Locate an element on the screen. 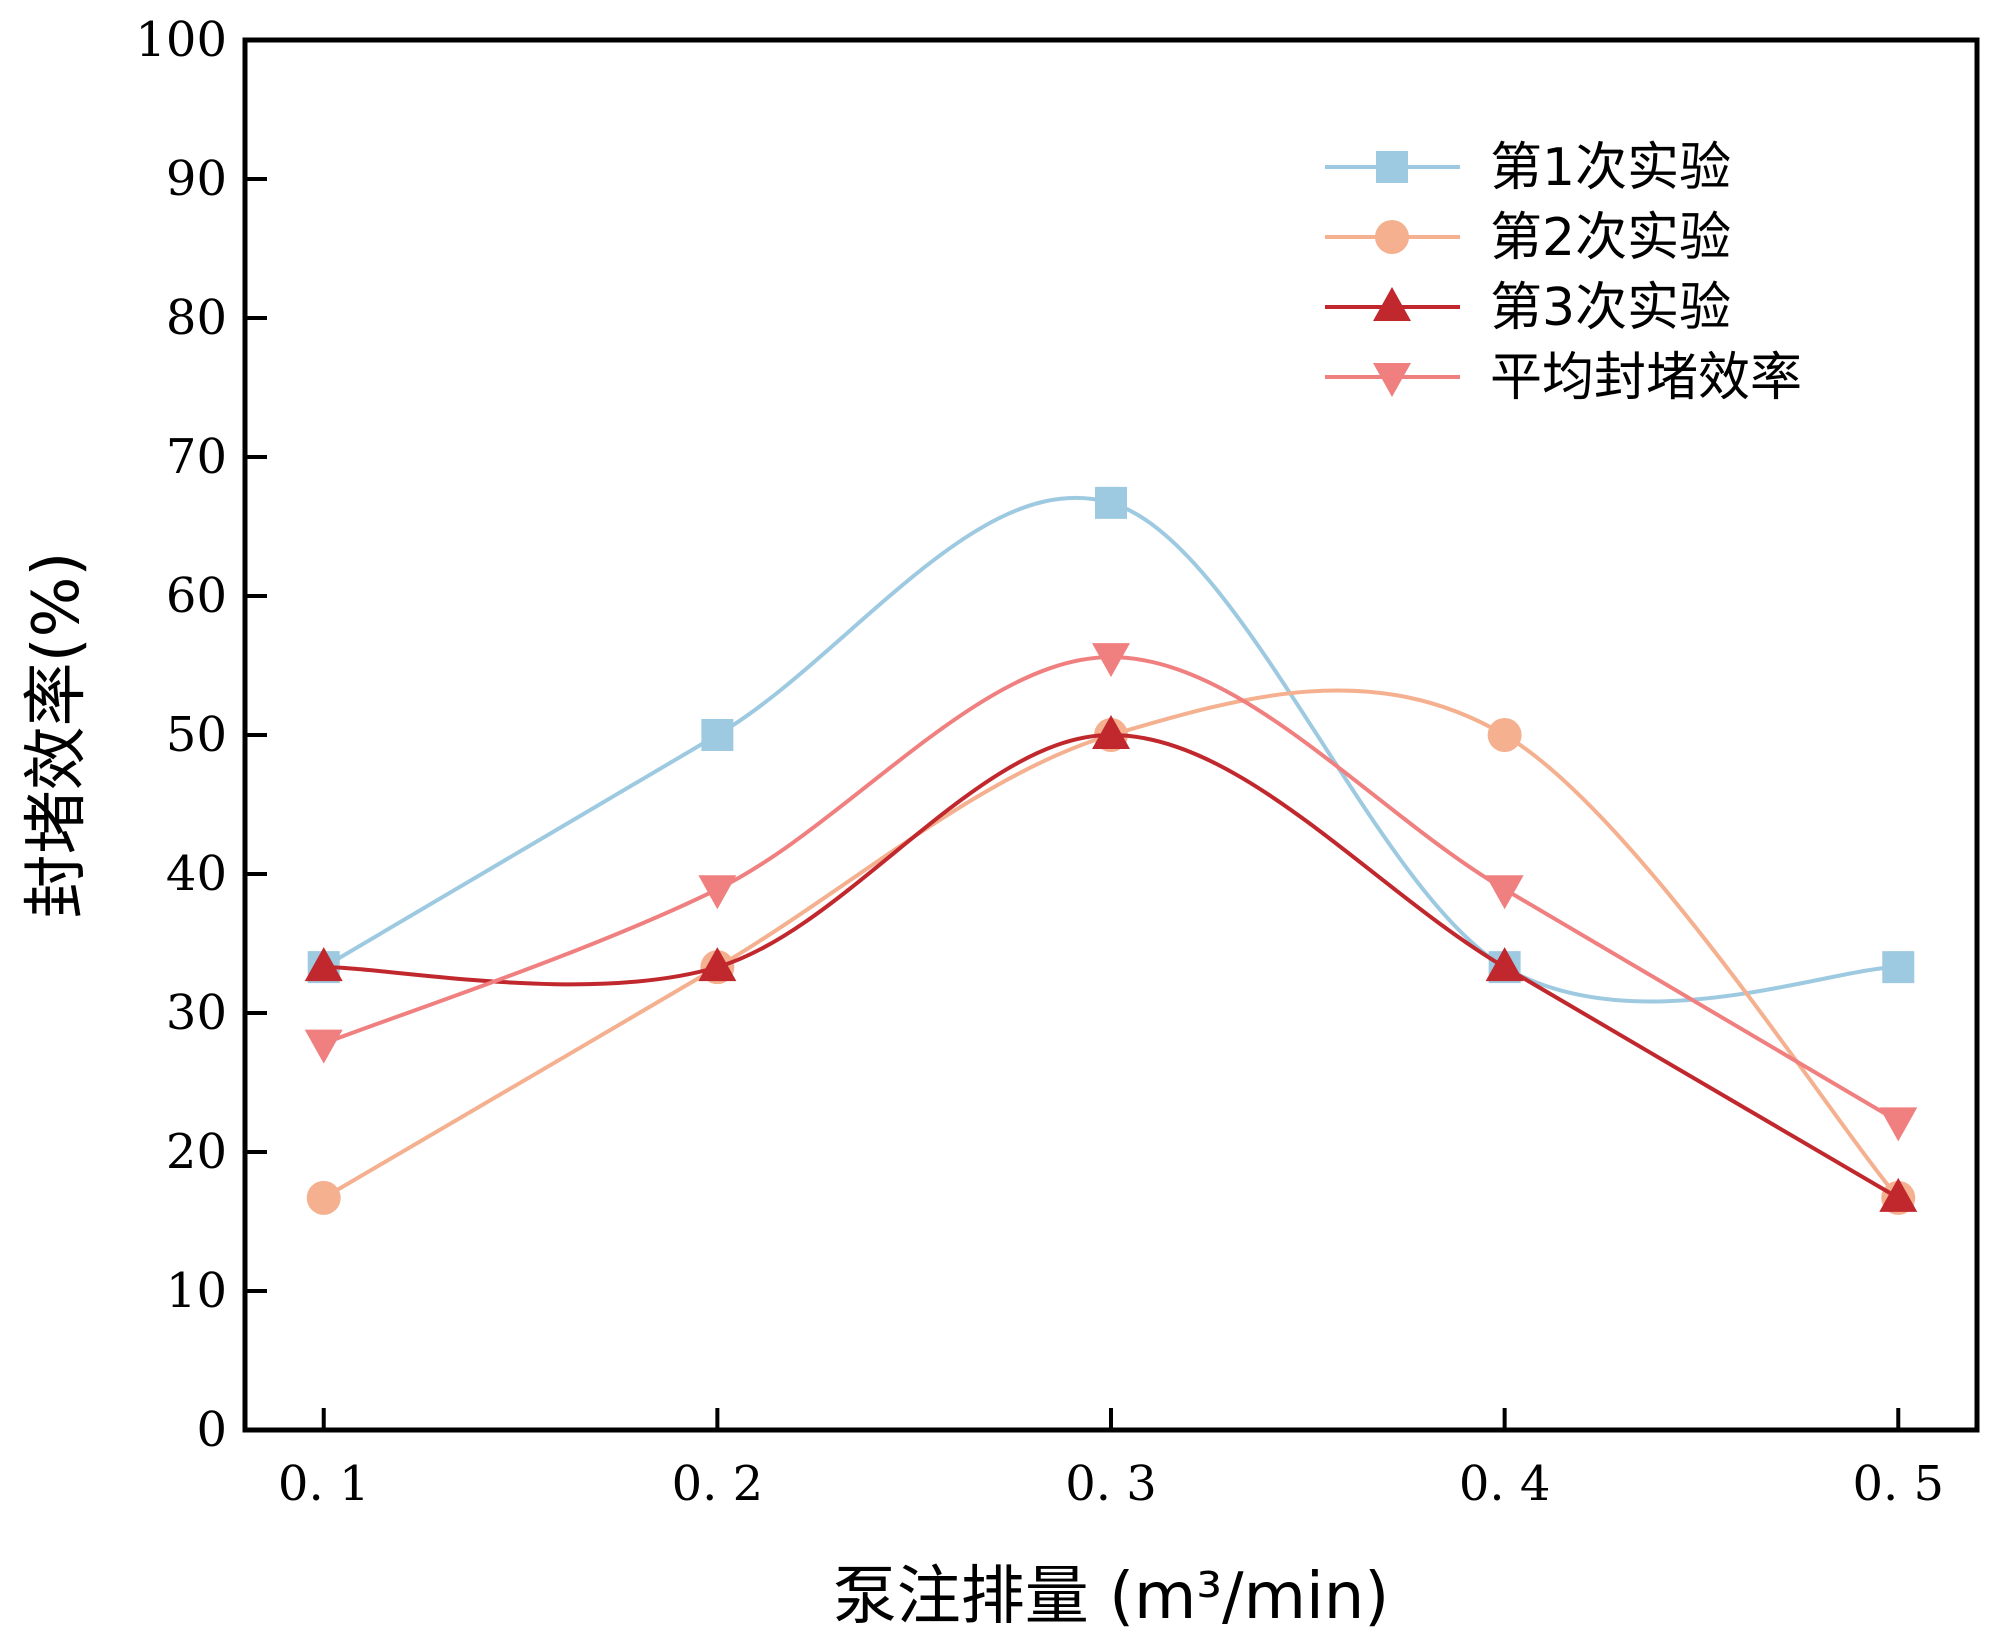 The width and height of the screenshot is (2000, 1639). x-tick-label: 0. 5 is located at coordinates (1898, 1484).